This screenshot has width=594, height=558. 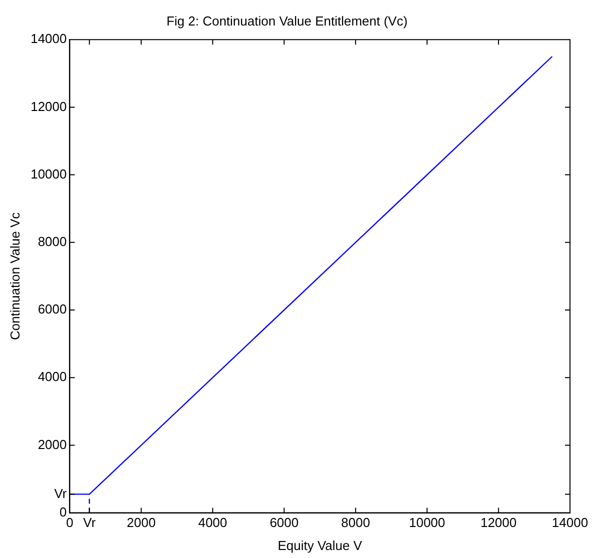 I want to click on x-axis-title: Equity Value V, so click(x=320, y=545).